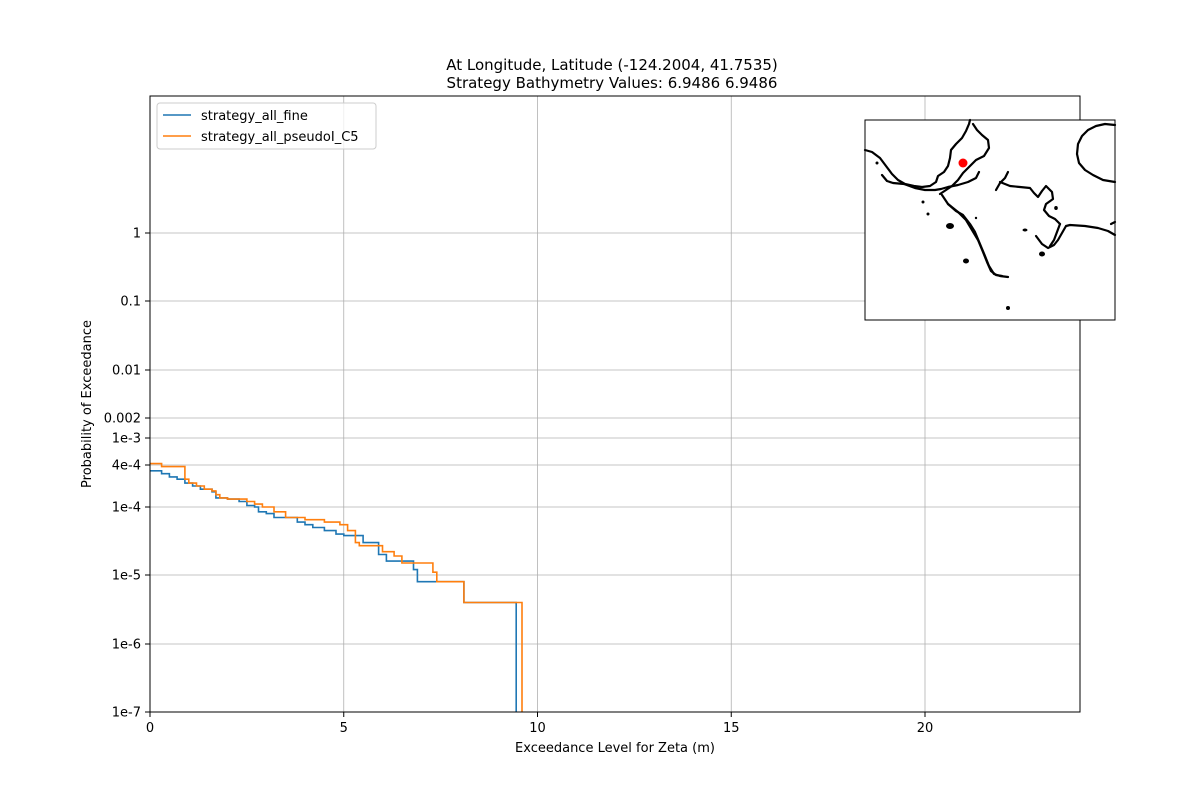 Image resolution: width=1200 pixels, height=800 pixels. I want to click on y-tick-label: 1e-7, so click(126, 713).